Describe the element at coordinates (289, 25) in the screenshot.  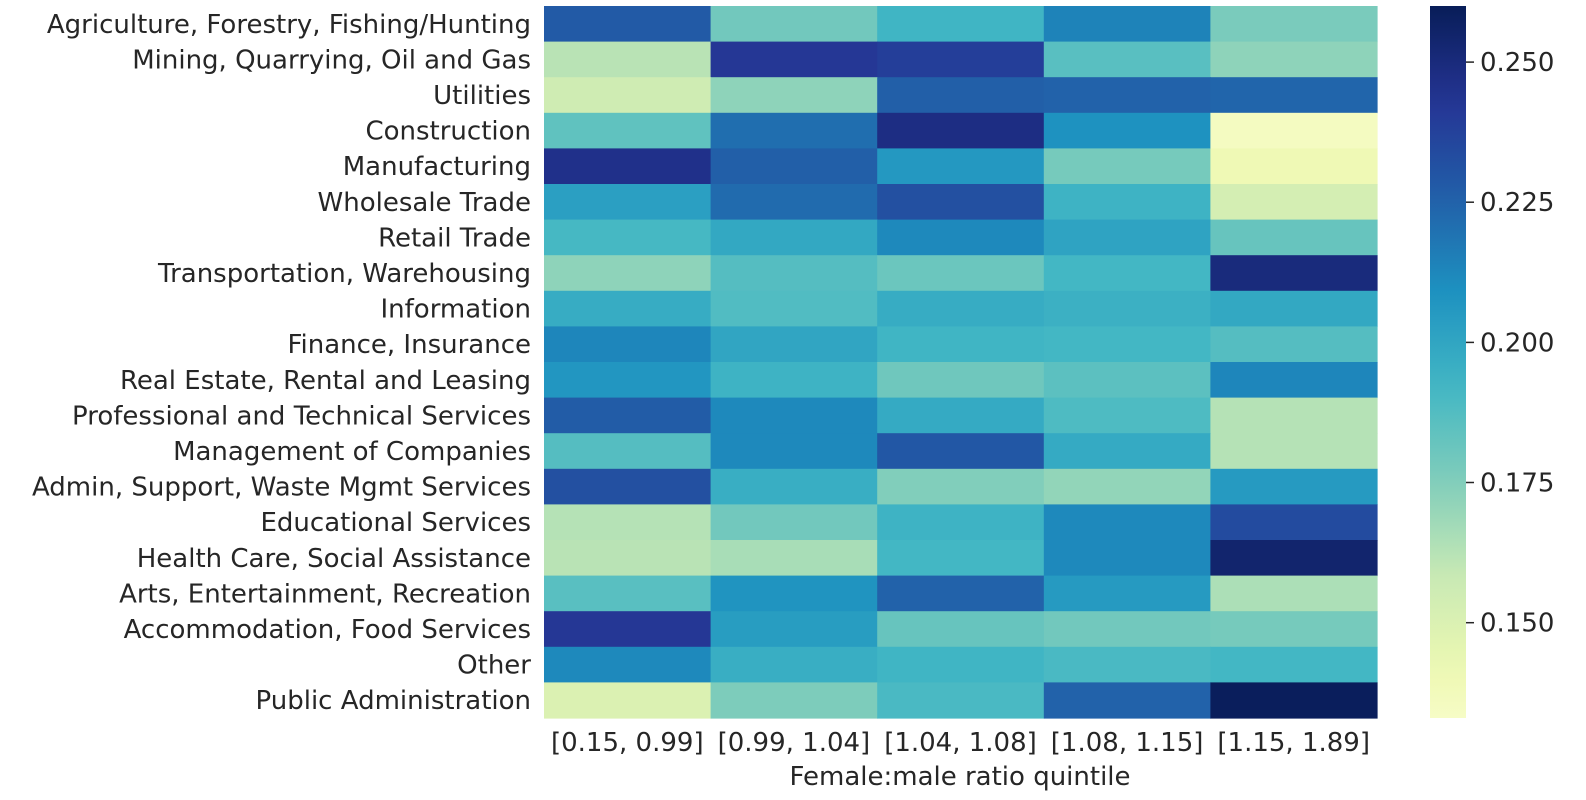
I see `row-label: Agriculture, Forestry, Fishing/Hunting` at that location.